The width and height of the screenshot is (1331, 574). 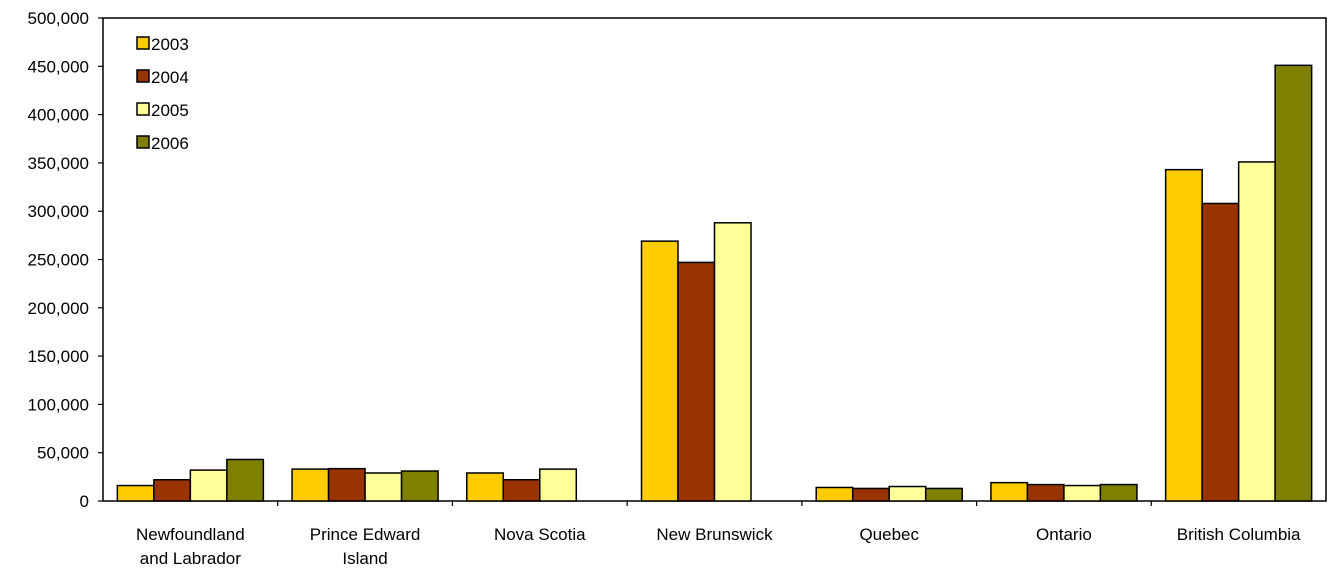 What do you see at coordinates (58, 308) in the screenshot?
I see `y-tick-label: 200,000` at bounding box center [58, 308].